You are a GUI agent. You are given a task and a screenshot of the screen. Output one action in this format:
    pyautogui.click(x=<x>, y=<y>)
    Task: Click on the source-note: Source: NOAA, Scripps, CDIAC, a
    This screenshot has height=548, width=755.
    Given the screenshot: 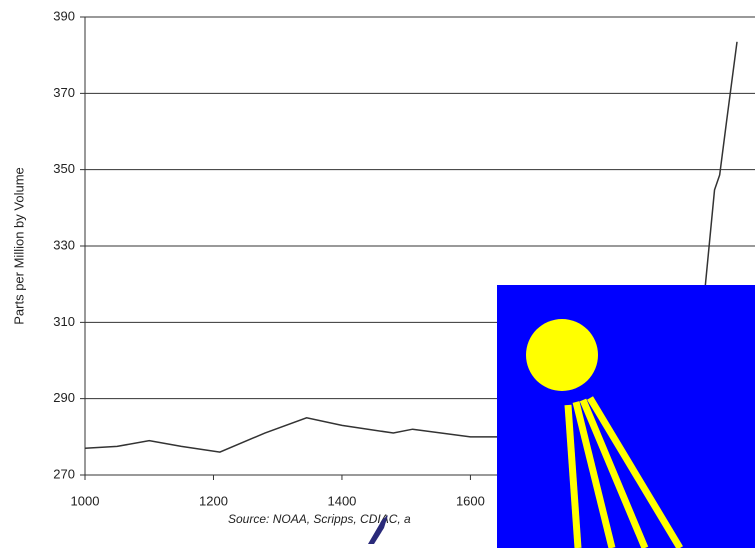 What is the action you would take?
    pyautogui.click(x=319, y=519)
    